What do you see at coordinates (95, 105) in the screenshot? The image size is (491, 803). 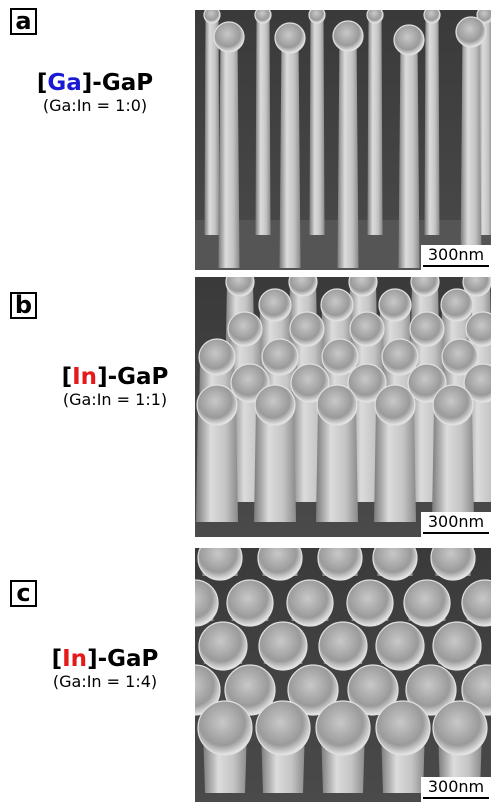 I see `composition-ratio: (Ga:In = 1:0)` at bounding box center [95, 105].